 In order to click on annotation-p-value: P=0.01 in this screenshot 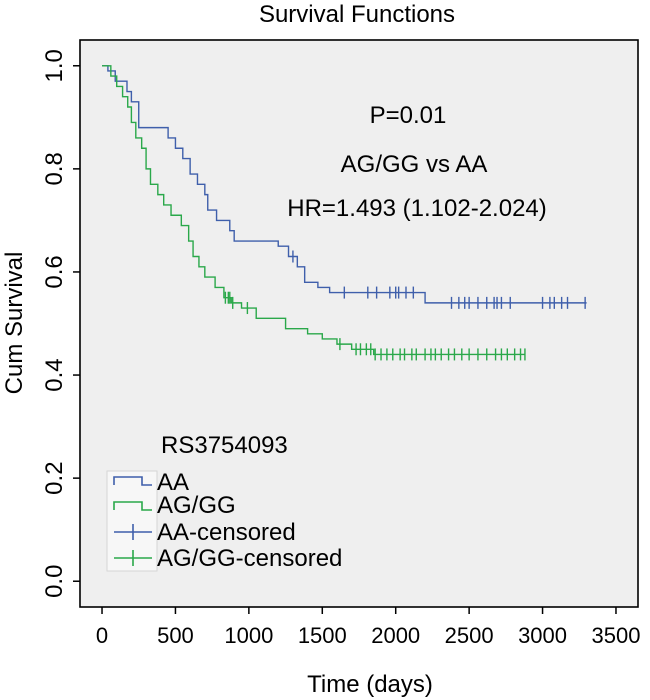, I will do `click(408, 115)`.